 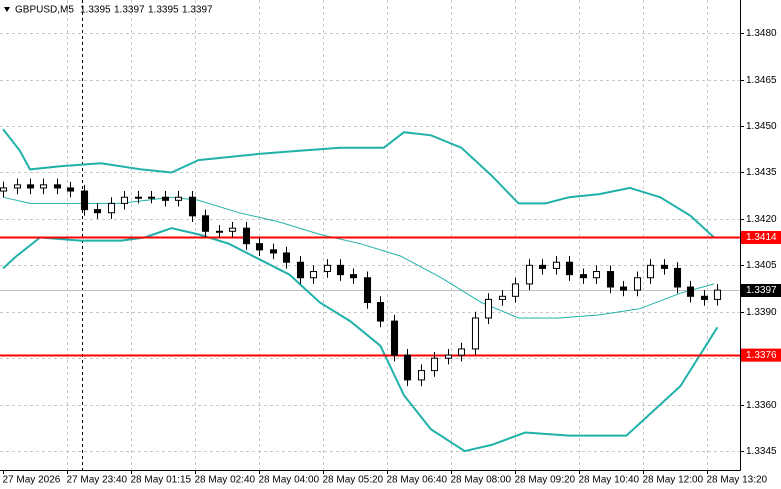 I want to click on x-tick-label: 28 May 09:20, so click(x=545, y=480).